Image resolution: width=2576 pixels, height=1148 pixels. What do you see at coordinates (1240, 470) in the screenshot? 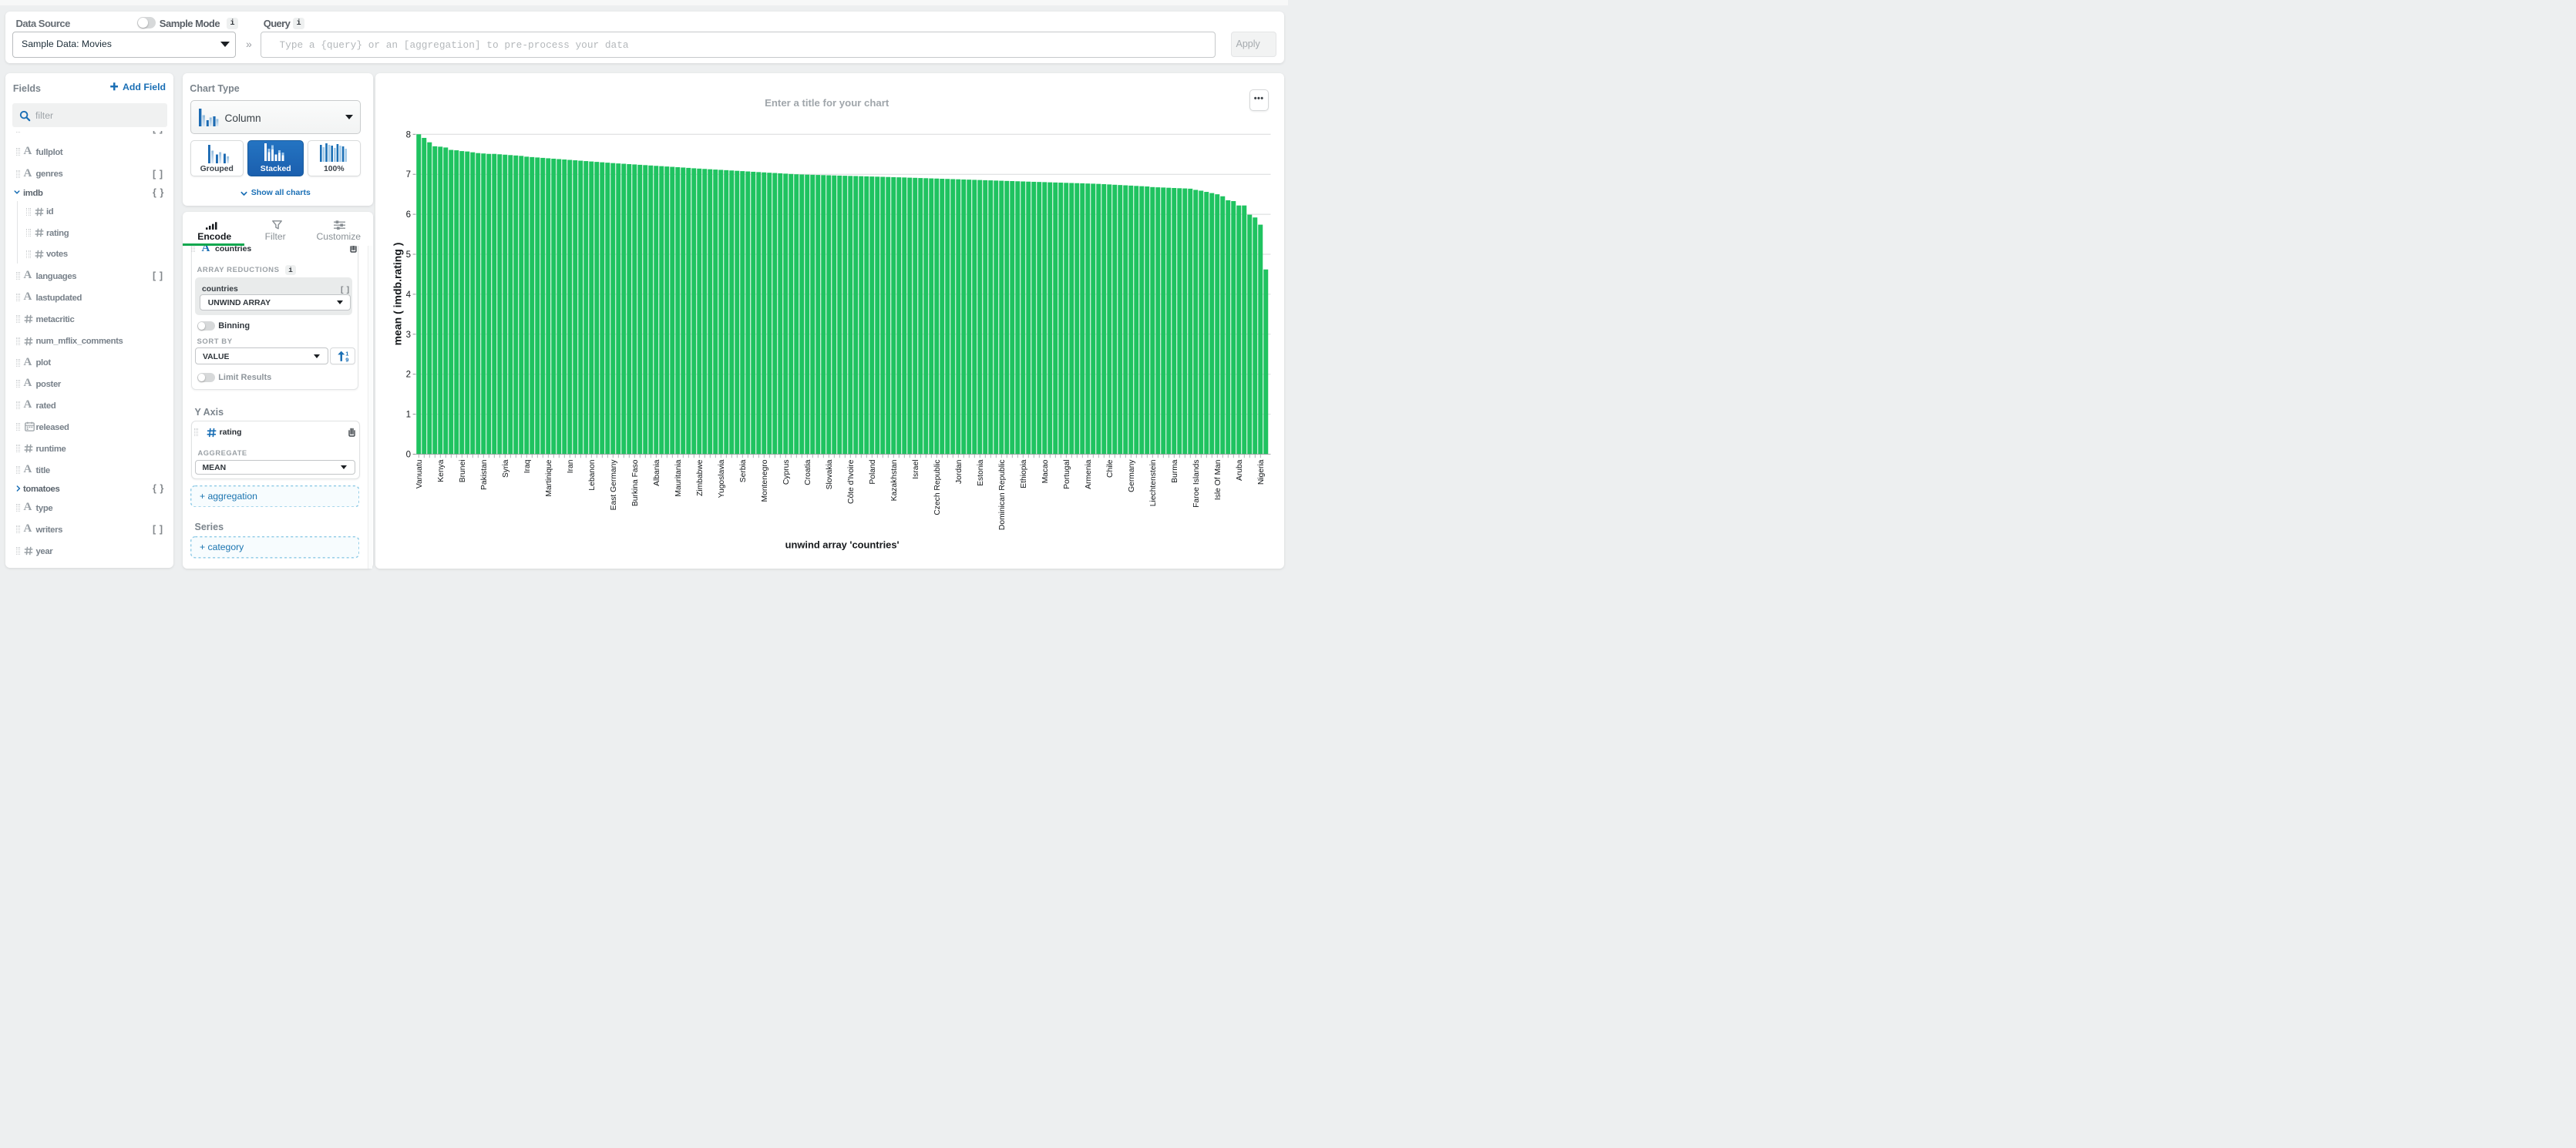
I see `svg-text: Aruba` at bounding box center [1240, 470].